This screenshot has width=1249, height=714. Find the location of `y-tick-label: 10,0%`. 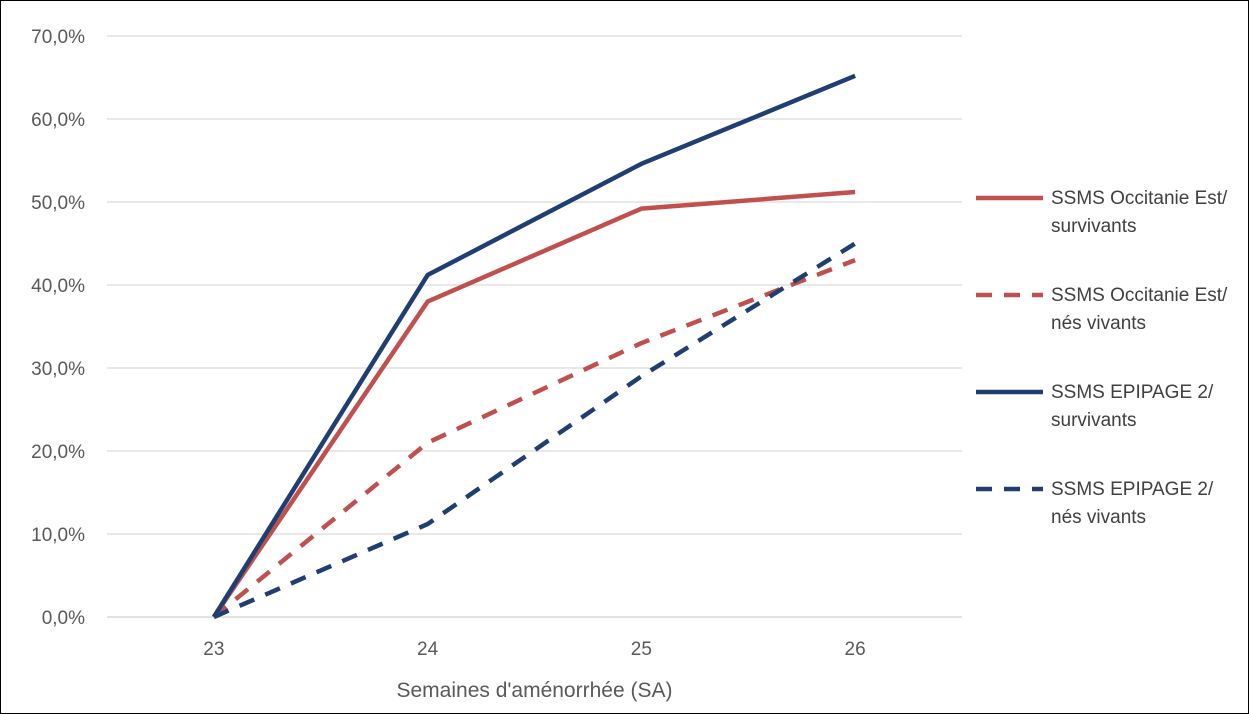

y-tick-label: 10,0% is located at coordinates (58, 535).